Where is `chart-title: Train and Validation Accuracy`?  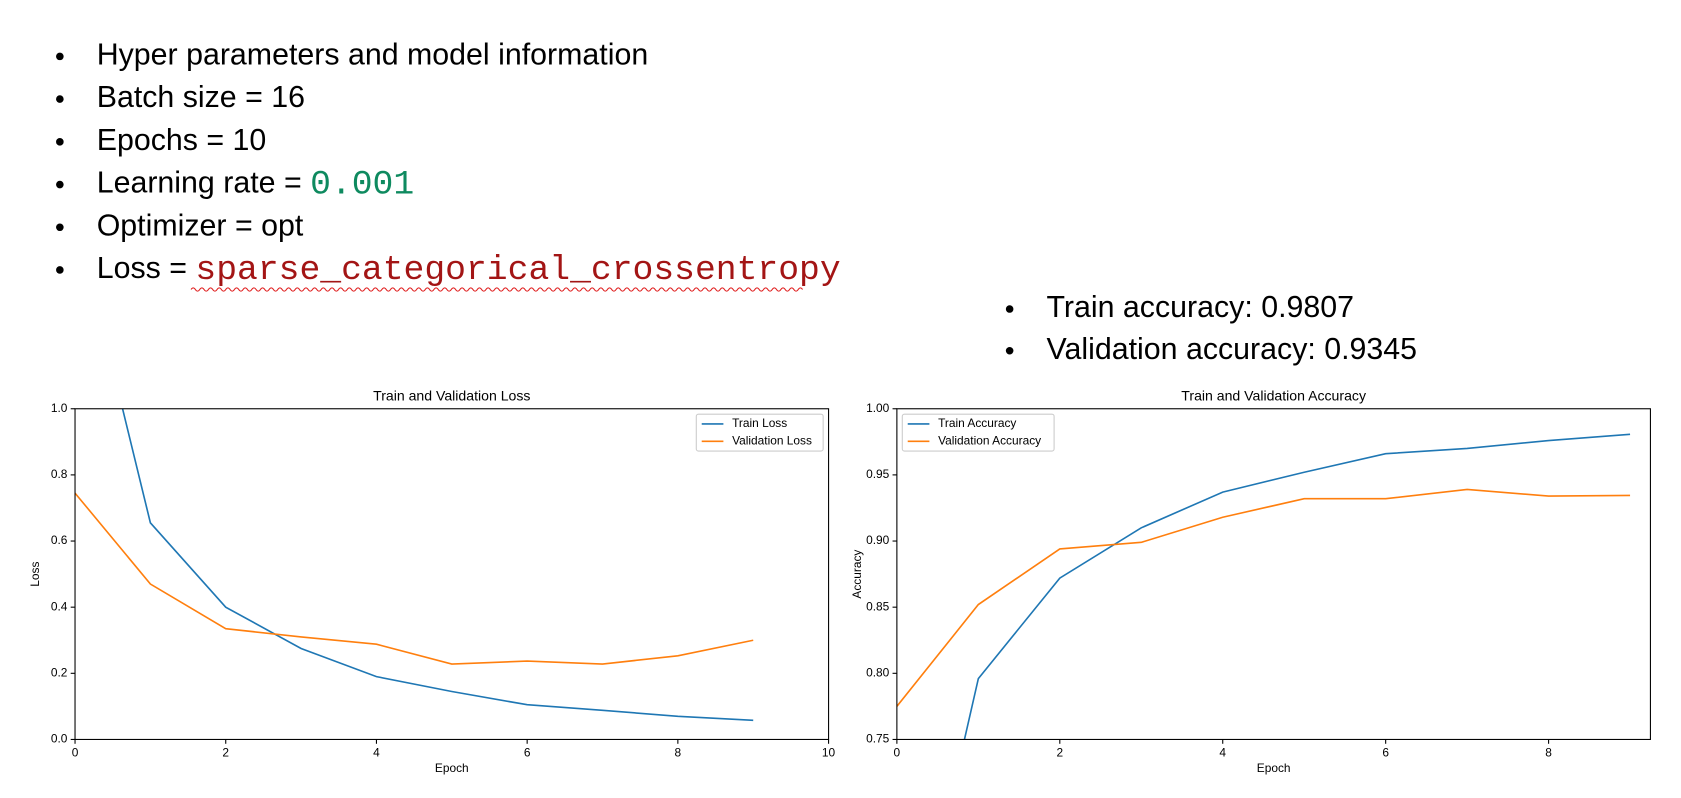 chart-title: Train and Validation Accuracy is located at coordinates (1274, 396).